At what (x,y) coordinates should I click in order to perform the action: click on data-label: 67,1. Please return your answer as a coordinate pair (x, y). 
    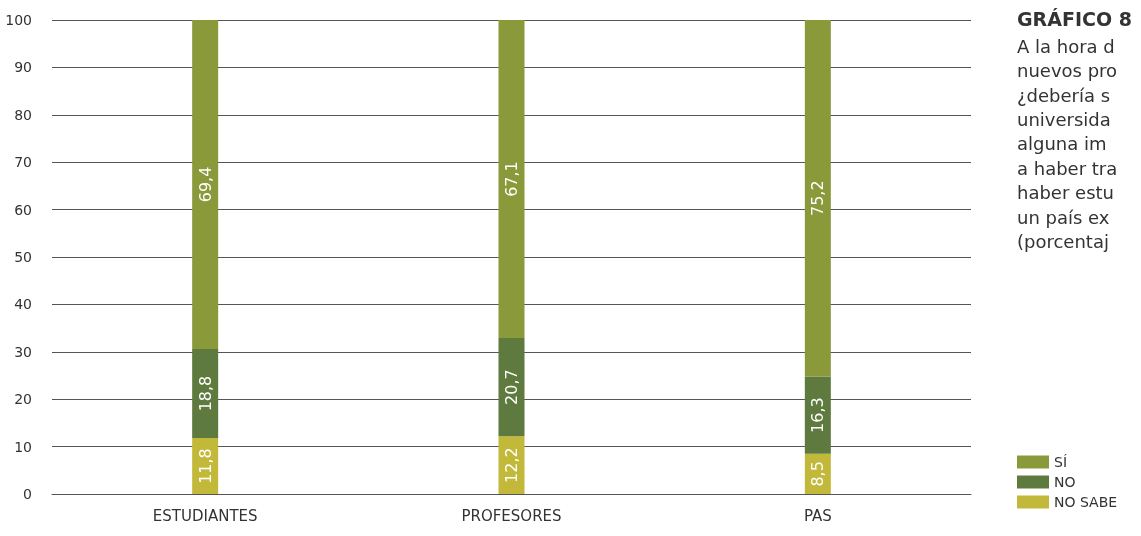
    Looking at the image, I should click on (511, 179).